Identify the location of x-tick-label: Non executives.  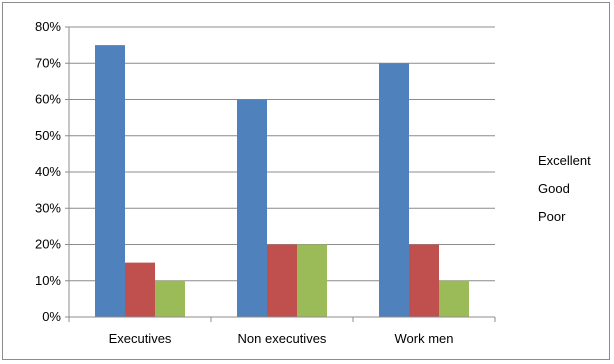
(282, 338).